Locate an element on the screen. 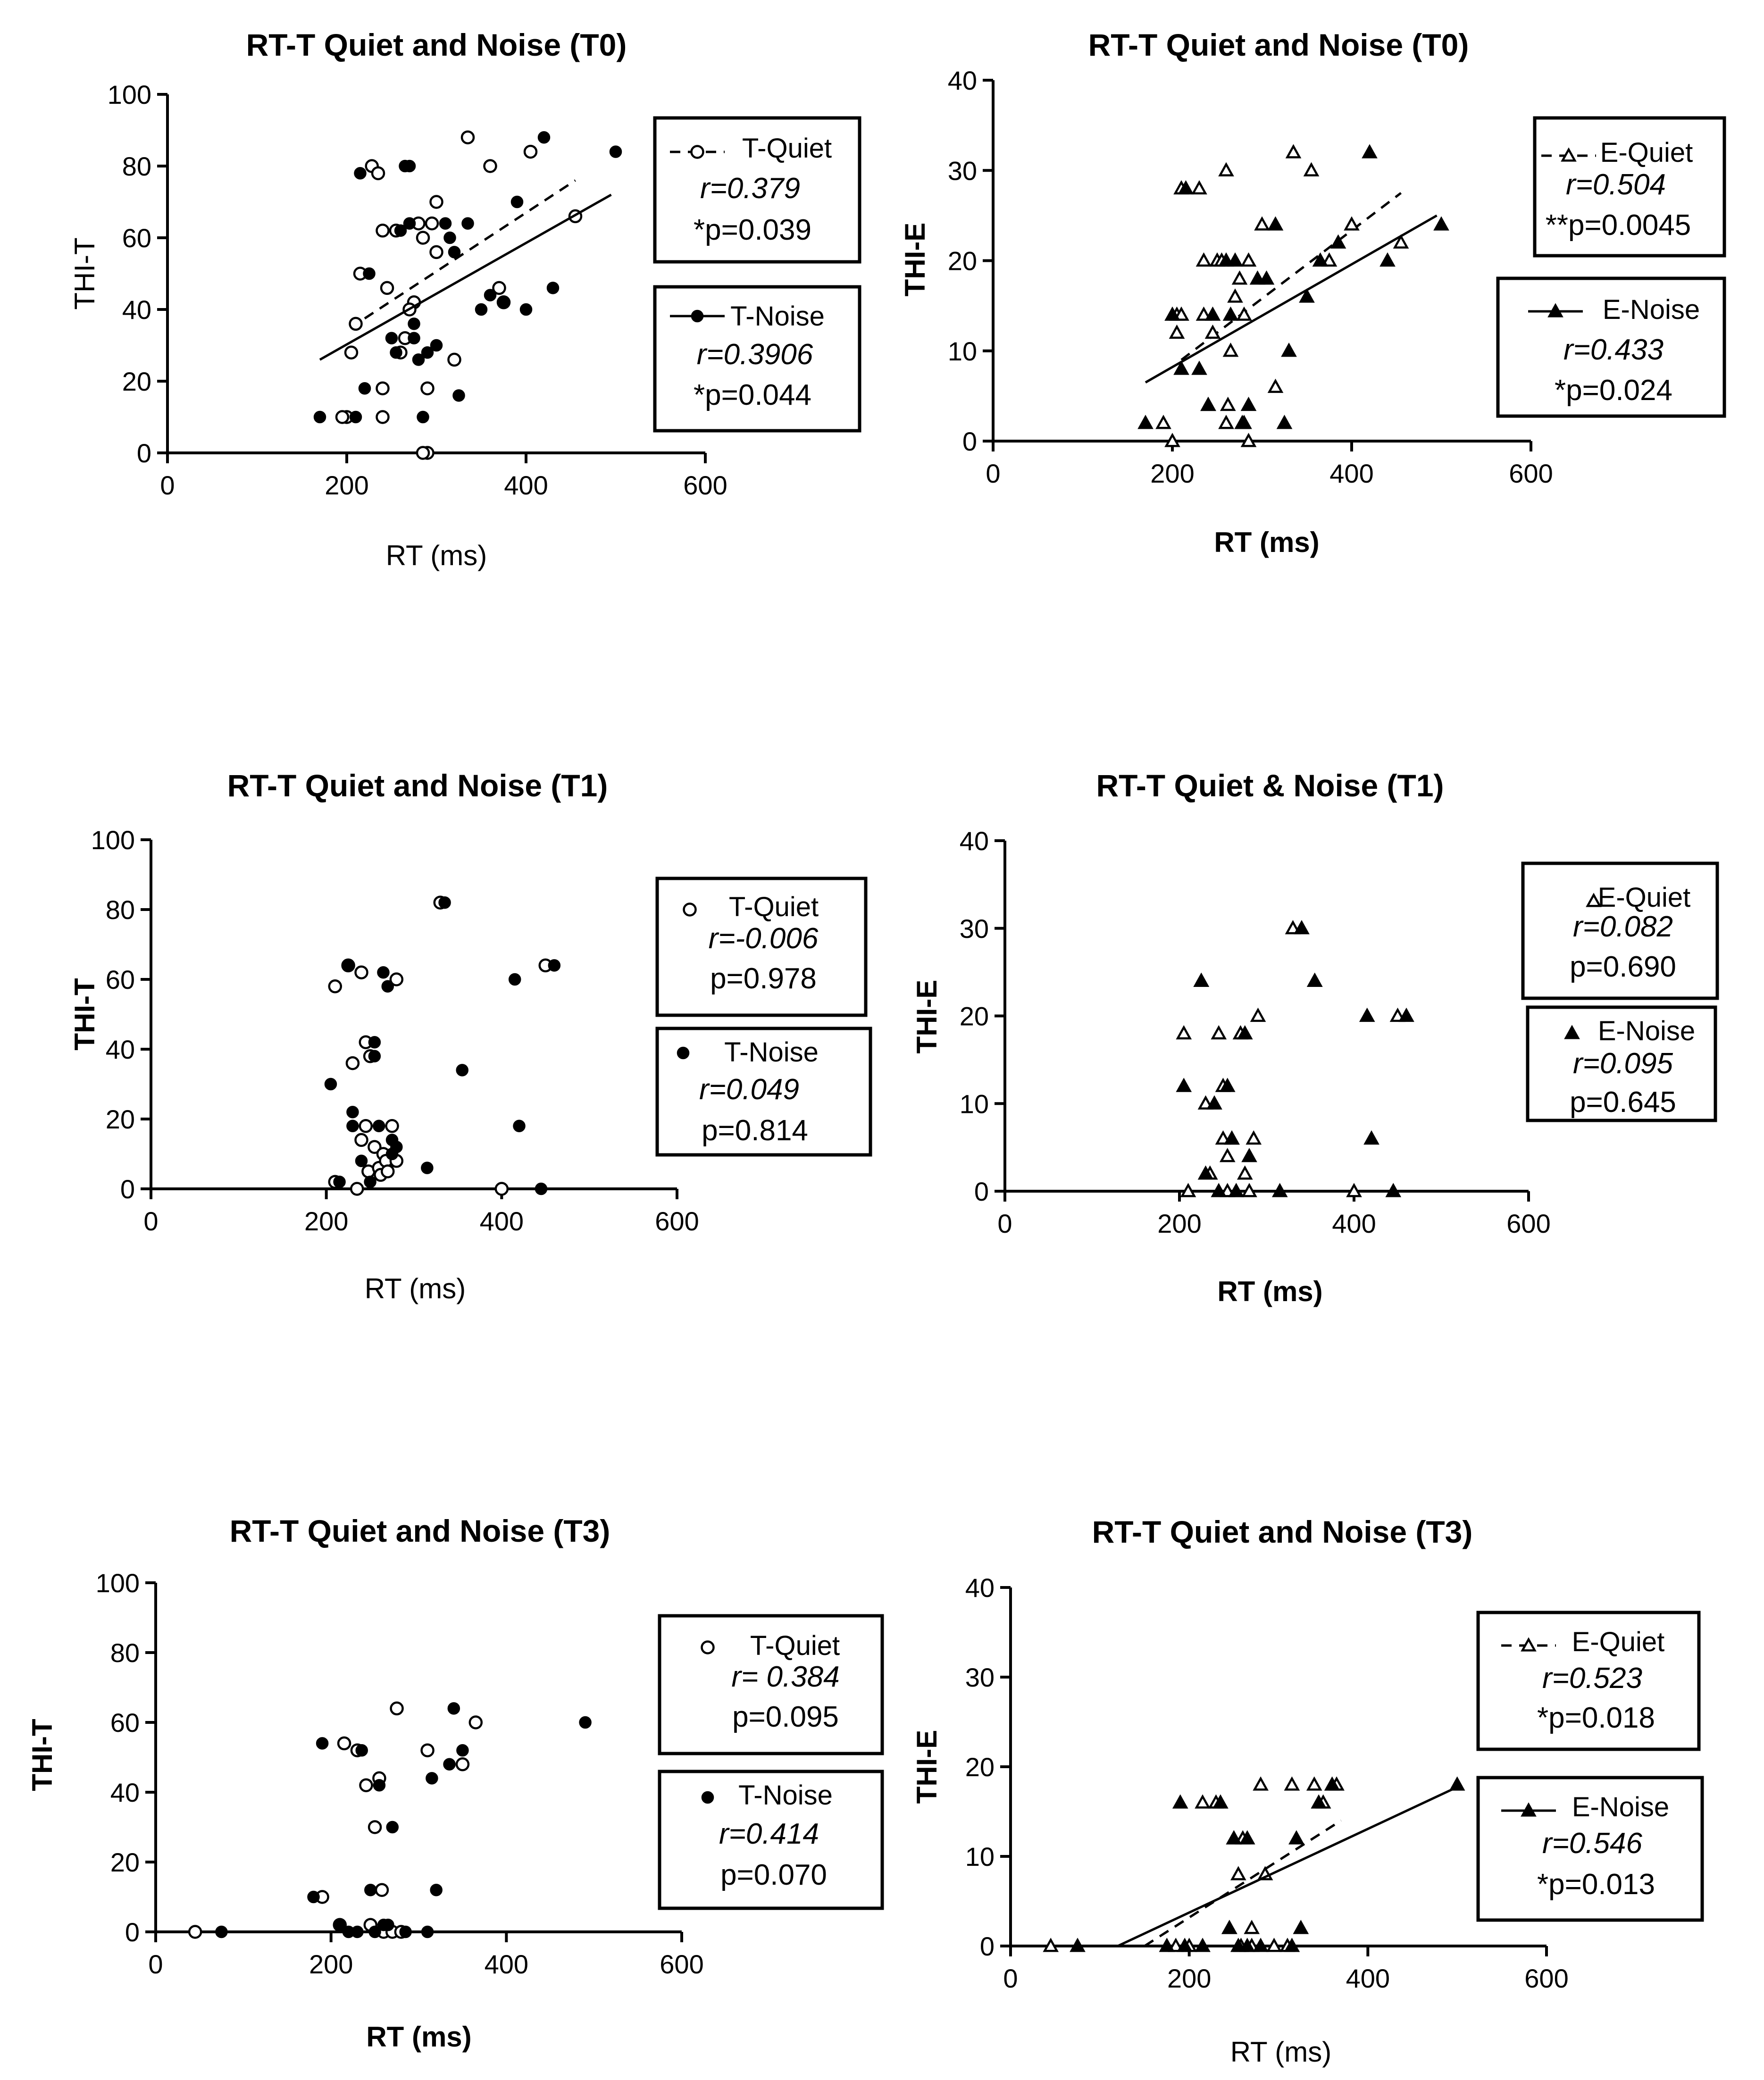 Image resolution: width=1764 pixels, height=2080 pixels. y-tick-label: 40 is located at coordinates (962, 80).